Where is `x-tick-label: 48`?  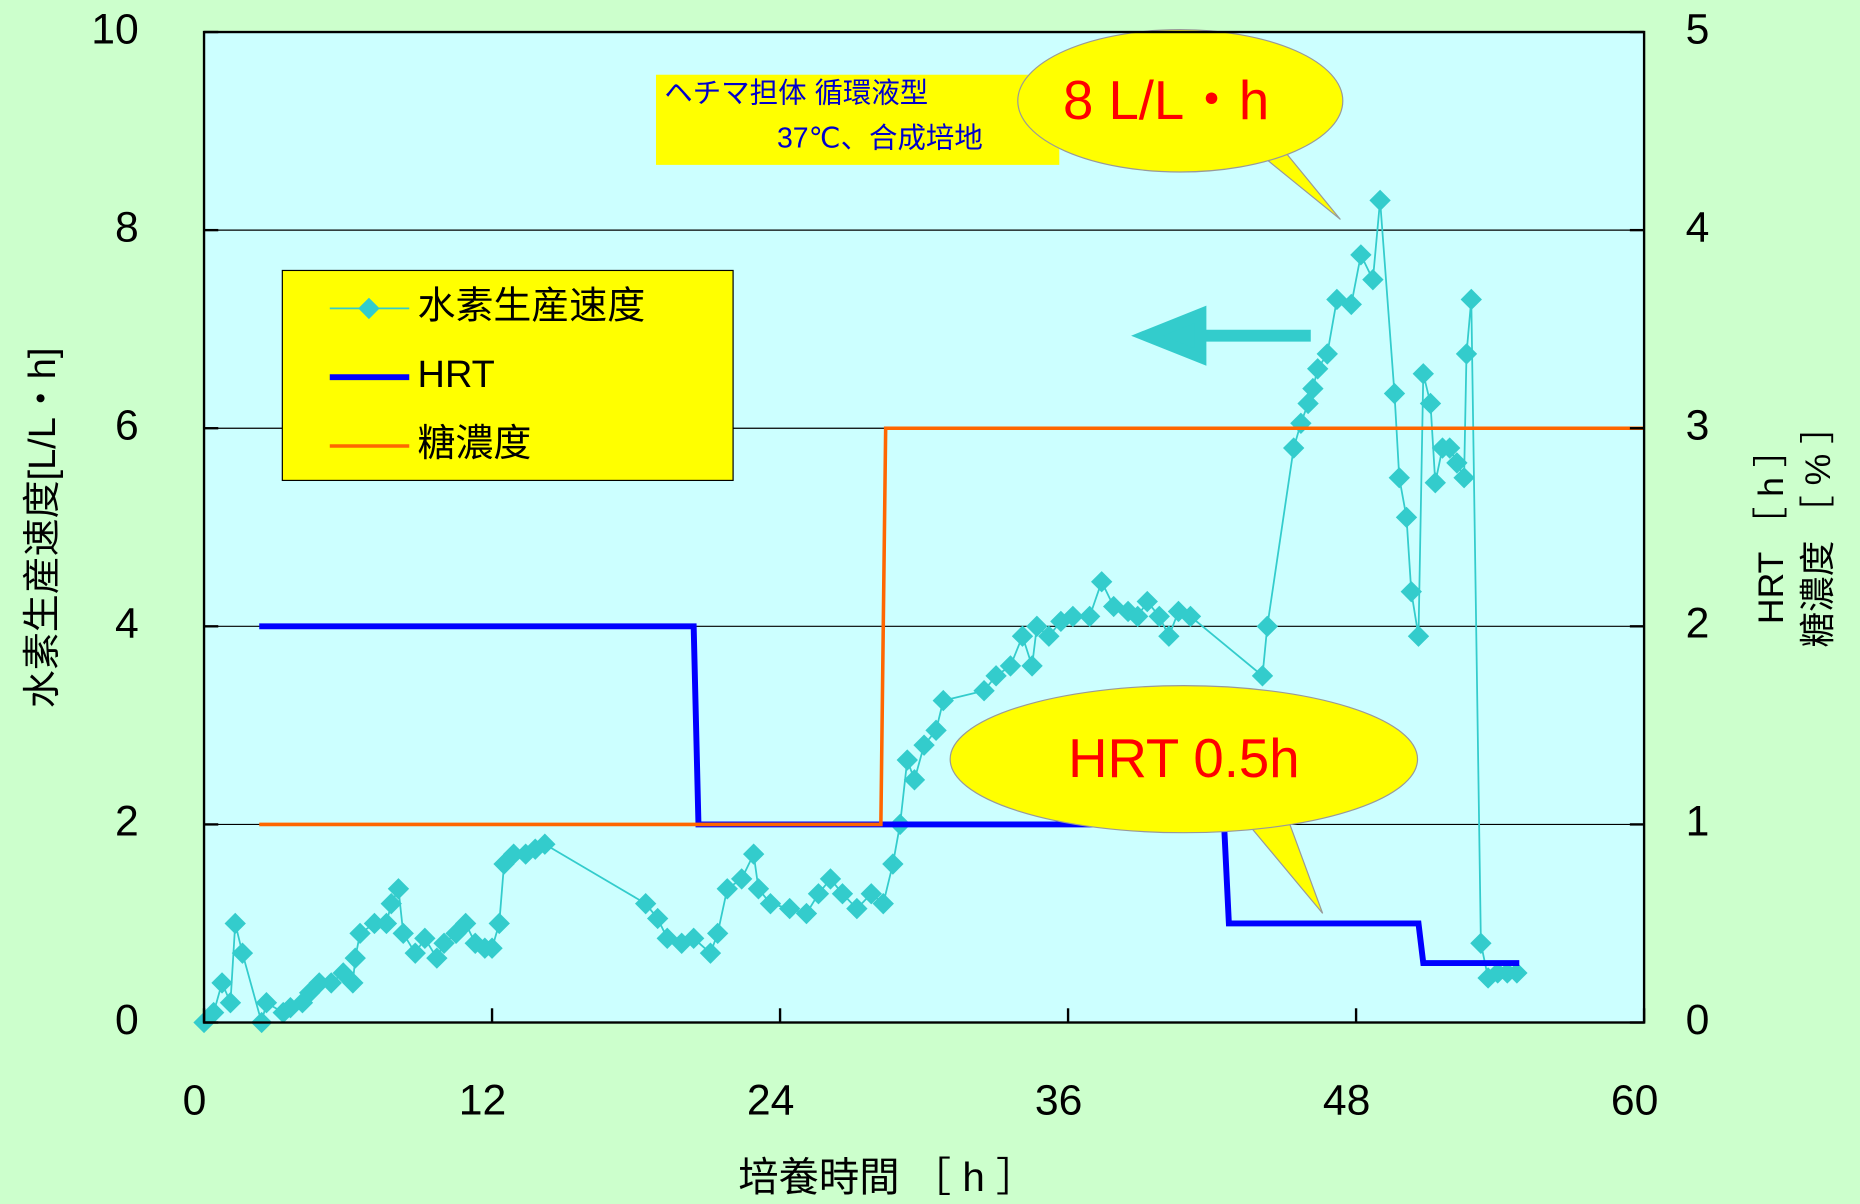 x-tick-label: 48 is located at coordinates (1346, 1100).